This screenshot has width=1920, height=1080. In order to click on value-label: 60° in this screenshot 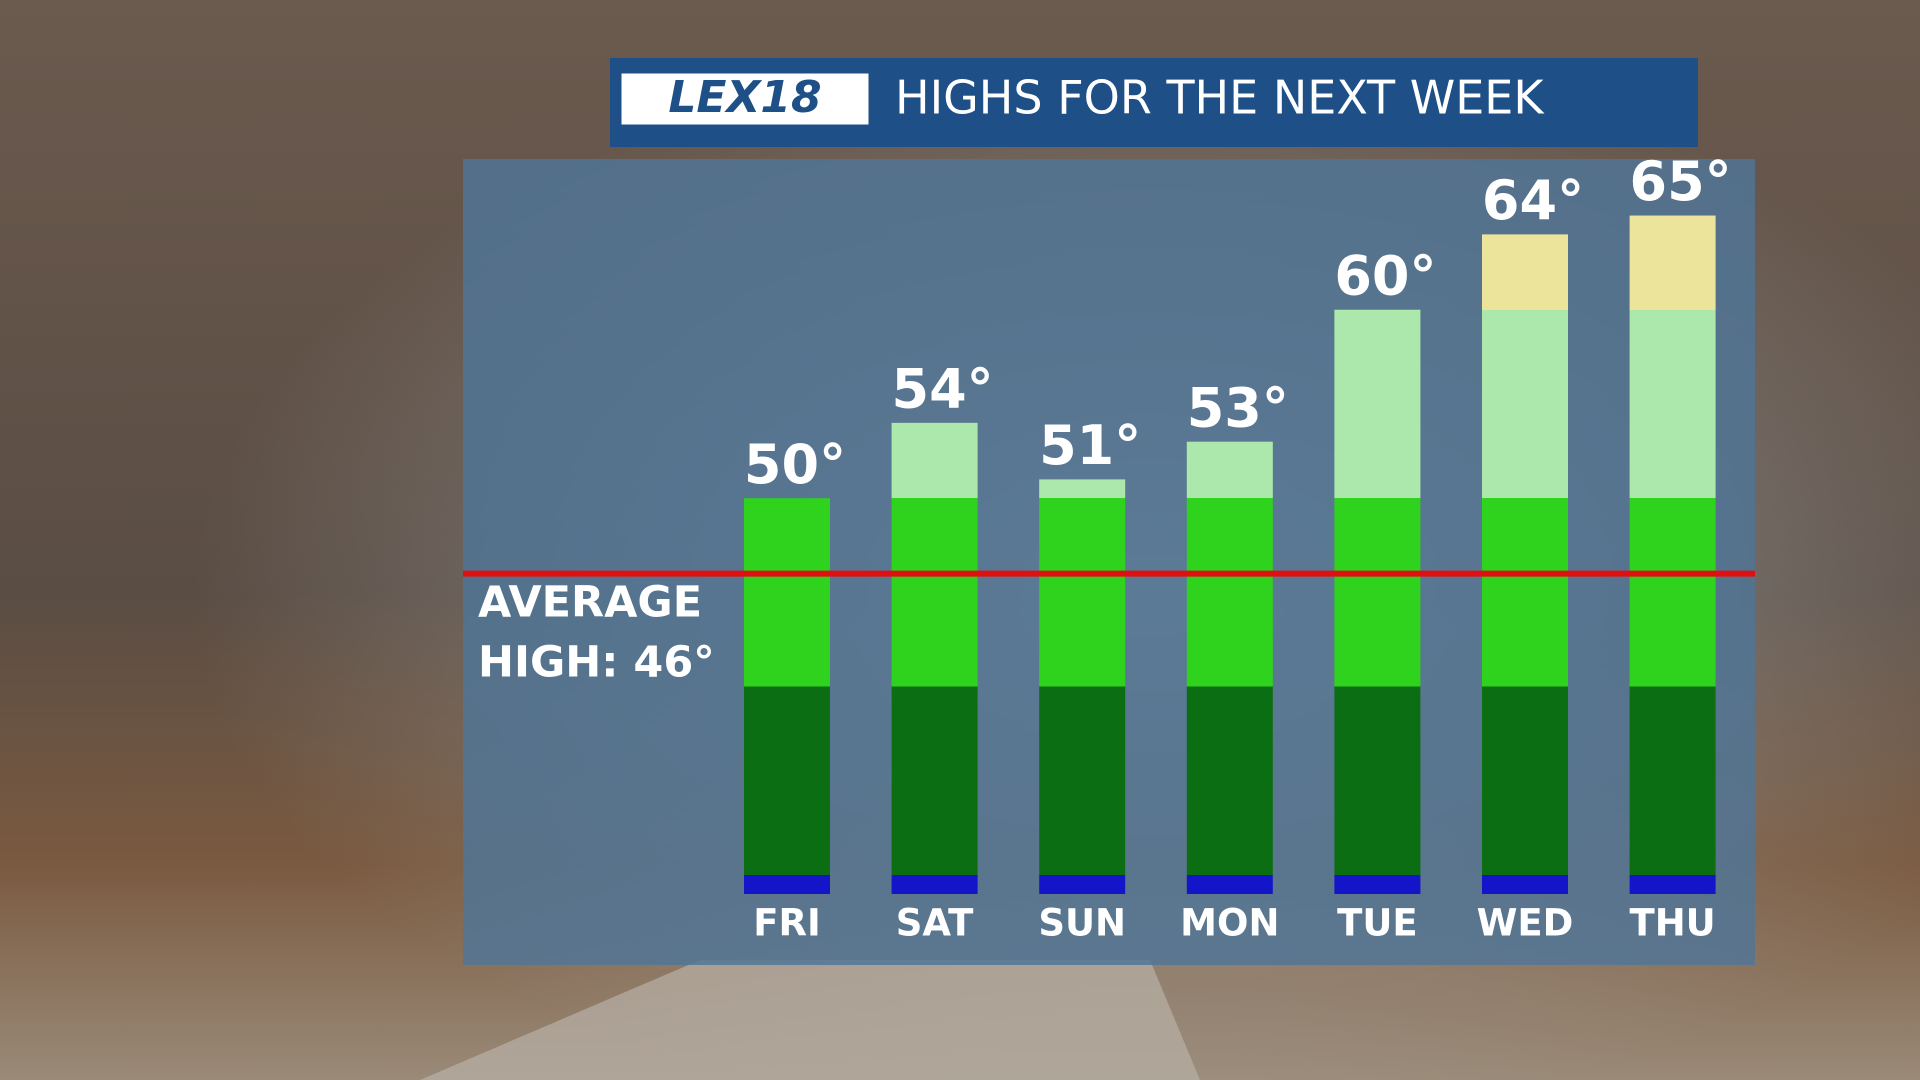, I will do `click(1385, 275)`.